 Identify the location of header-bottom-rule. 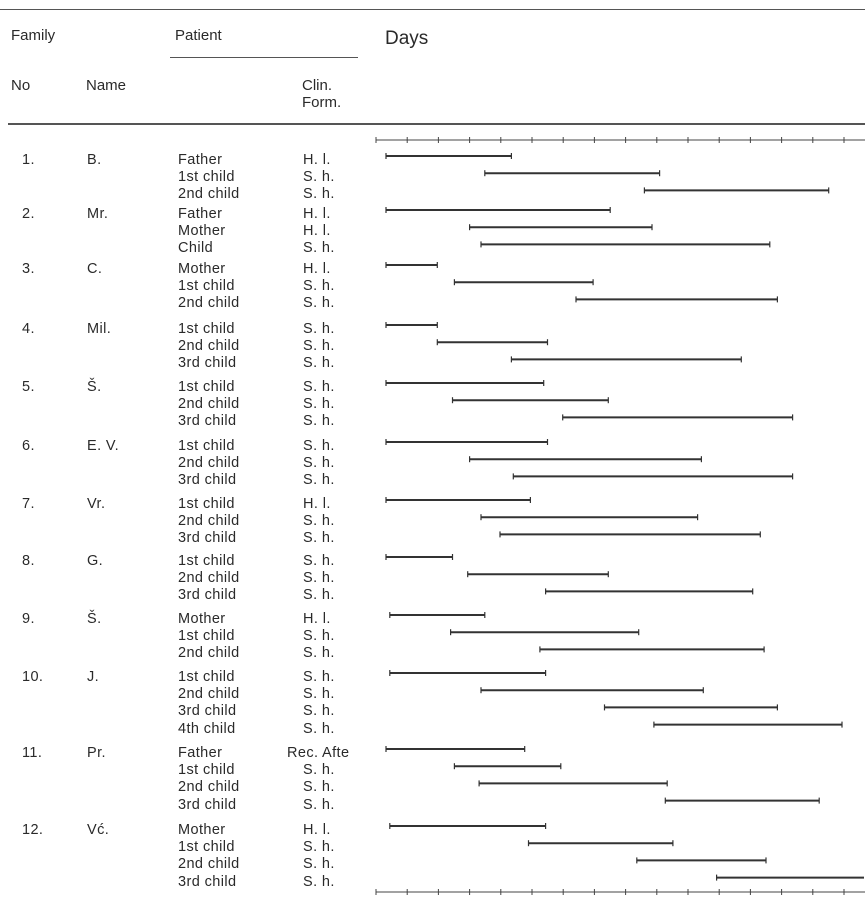
(436, 124).